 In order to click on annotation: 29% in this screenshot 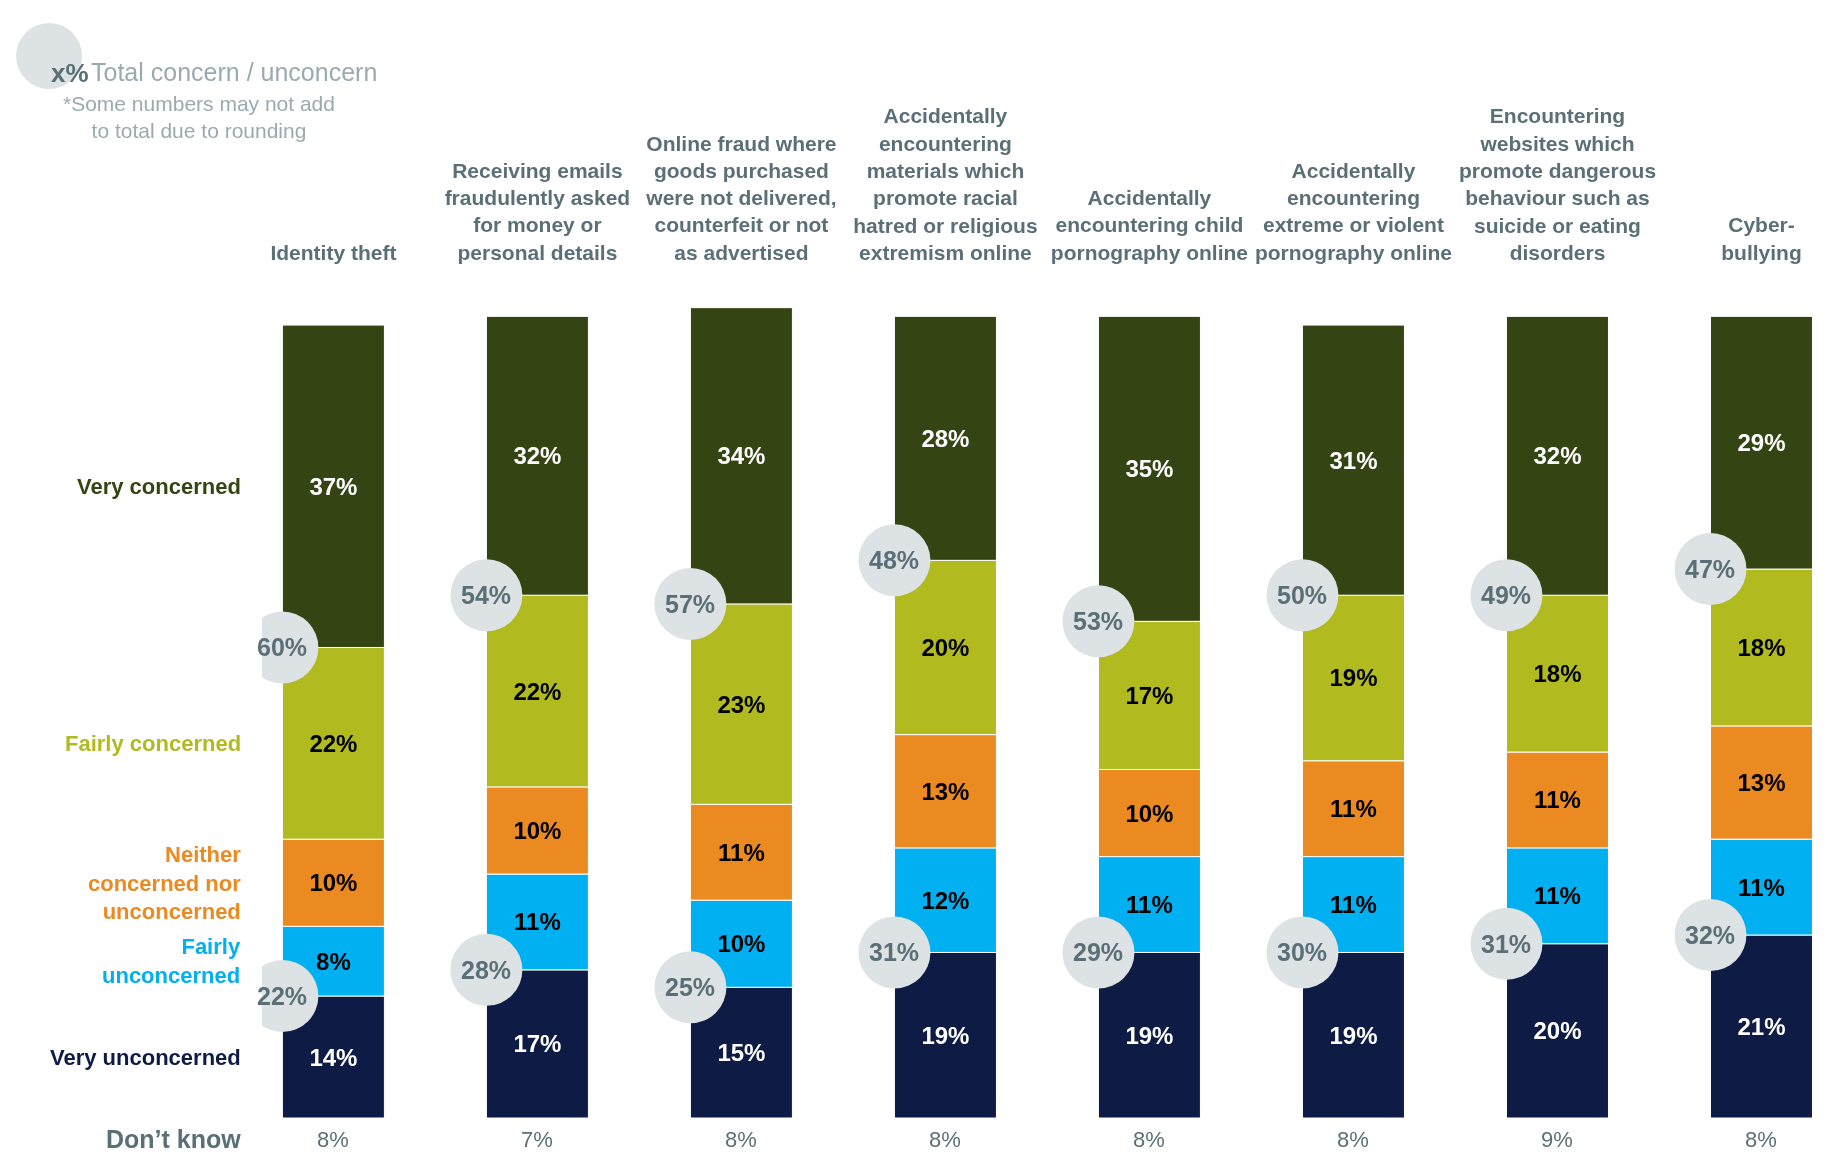, I will do `click(1098, 952)`.